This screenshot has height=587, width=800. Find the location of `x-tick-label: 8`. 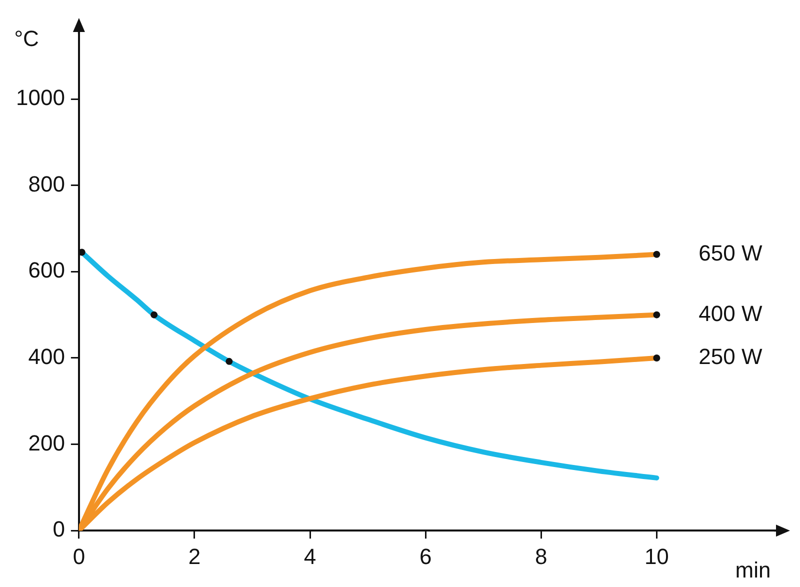

x-tick-label: 8 is located at coordinates (541, 556).